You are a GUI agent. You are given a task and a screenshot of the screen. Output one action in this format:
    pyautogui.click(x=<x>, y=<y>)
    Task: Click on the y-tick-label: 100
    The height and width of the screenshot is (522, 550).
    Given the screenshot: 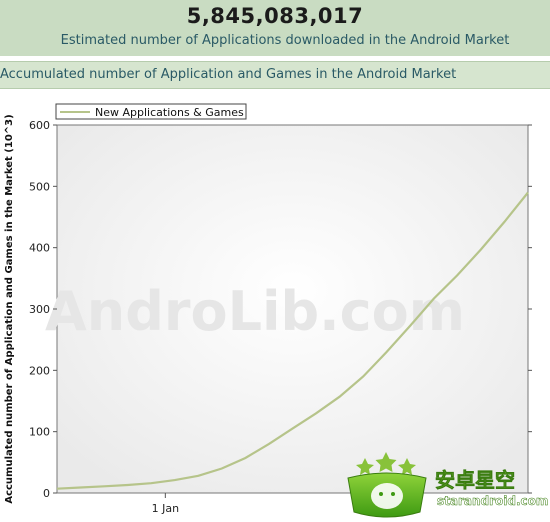 What is the action you would take?
    pyautogui.click(x=39, y=432)
    